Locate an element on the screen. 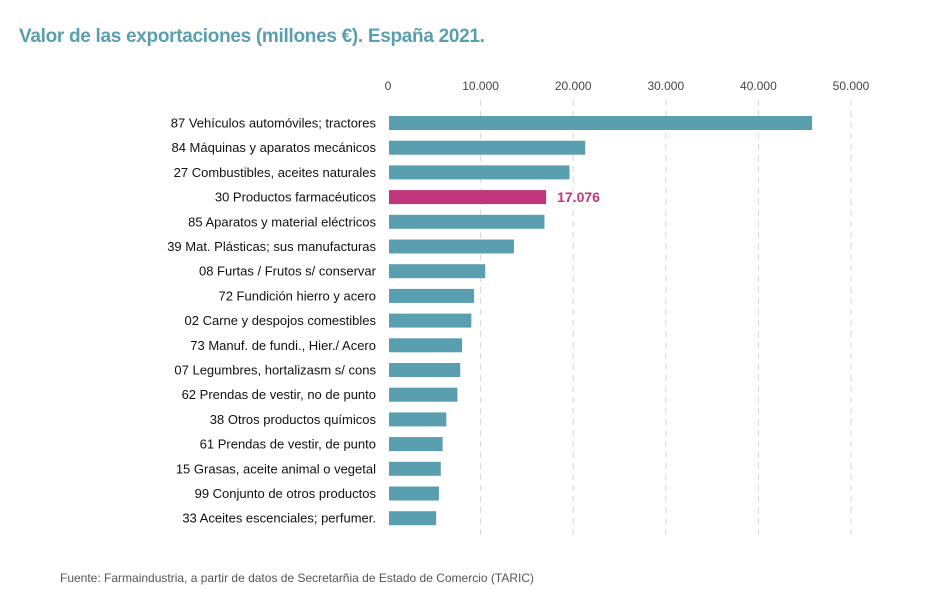  x-tick-label: 40.000 is located at coordinates (758, 86).